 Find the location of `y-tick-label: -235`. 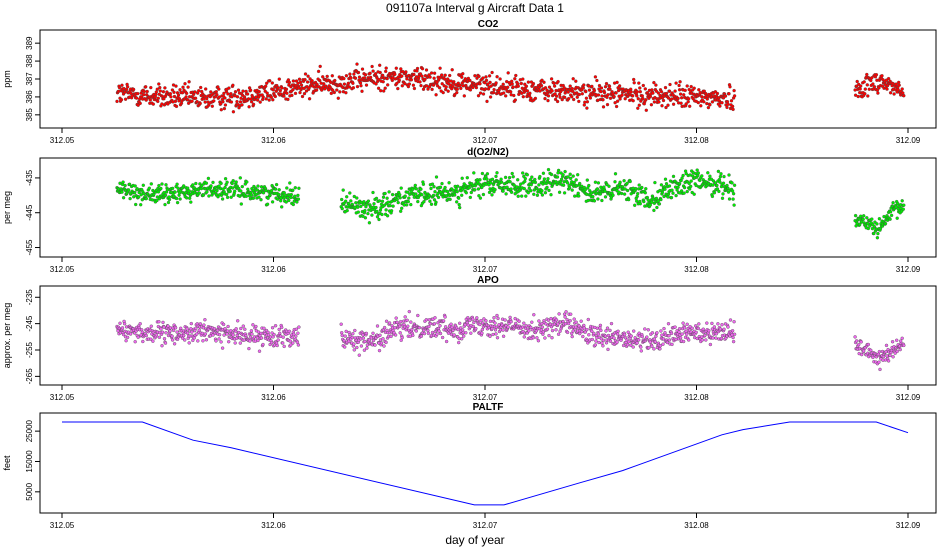

y-tick-label: -235 is located at coordinates (29, 297).